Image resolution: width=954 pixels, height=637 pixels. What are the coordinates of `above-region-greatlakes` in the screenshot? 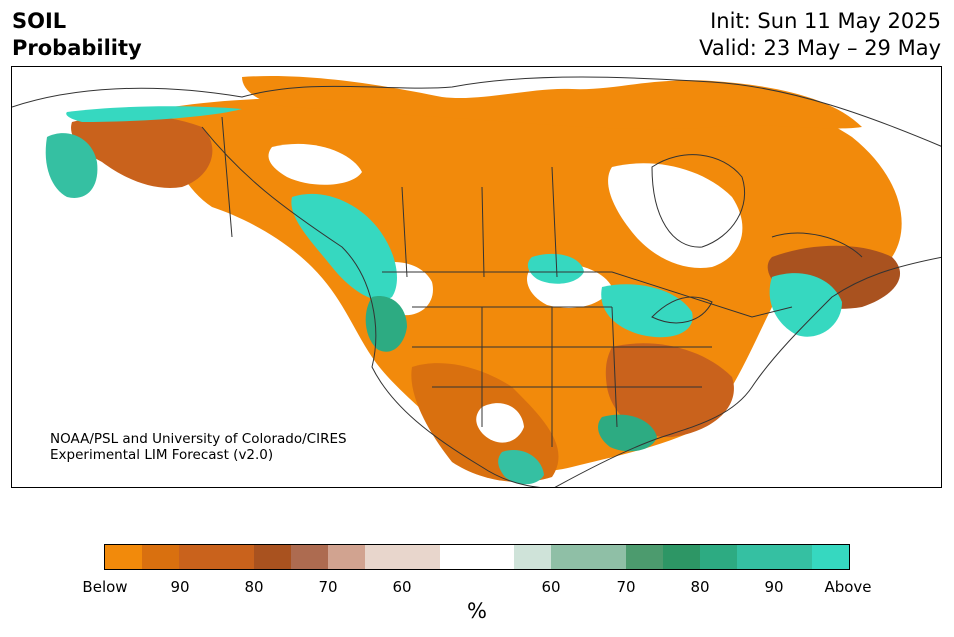 It's located at (647, 311).